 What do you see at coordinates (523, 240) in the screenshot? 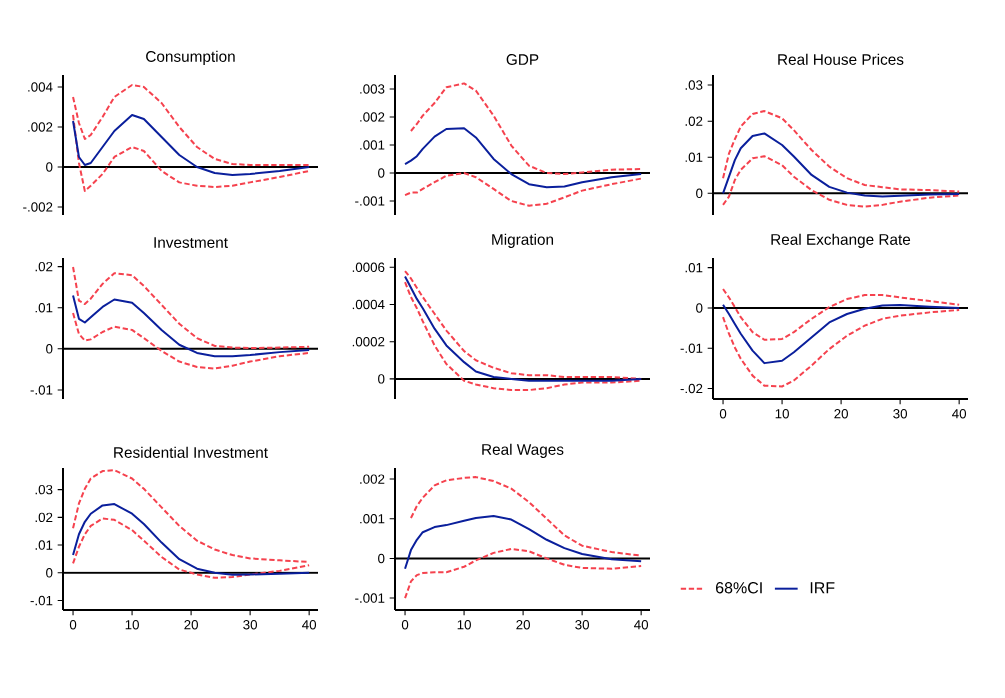
I see `chart-title: Migration` at bounding box center [523, 240].